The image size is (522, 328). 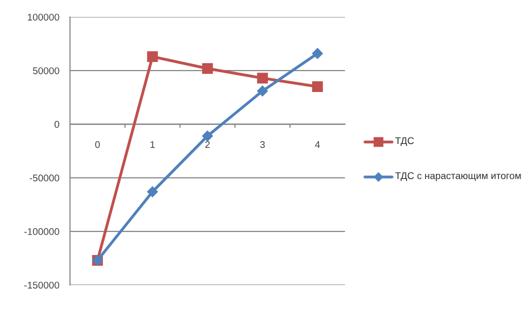 What do you see at coordinates (404, 141) in the screenshot?
I see `legend-label: ТДС` at bounding box center [404, 141].